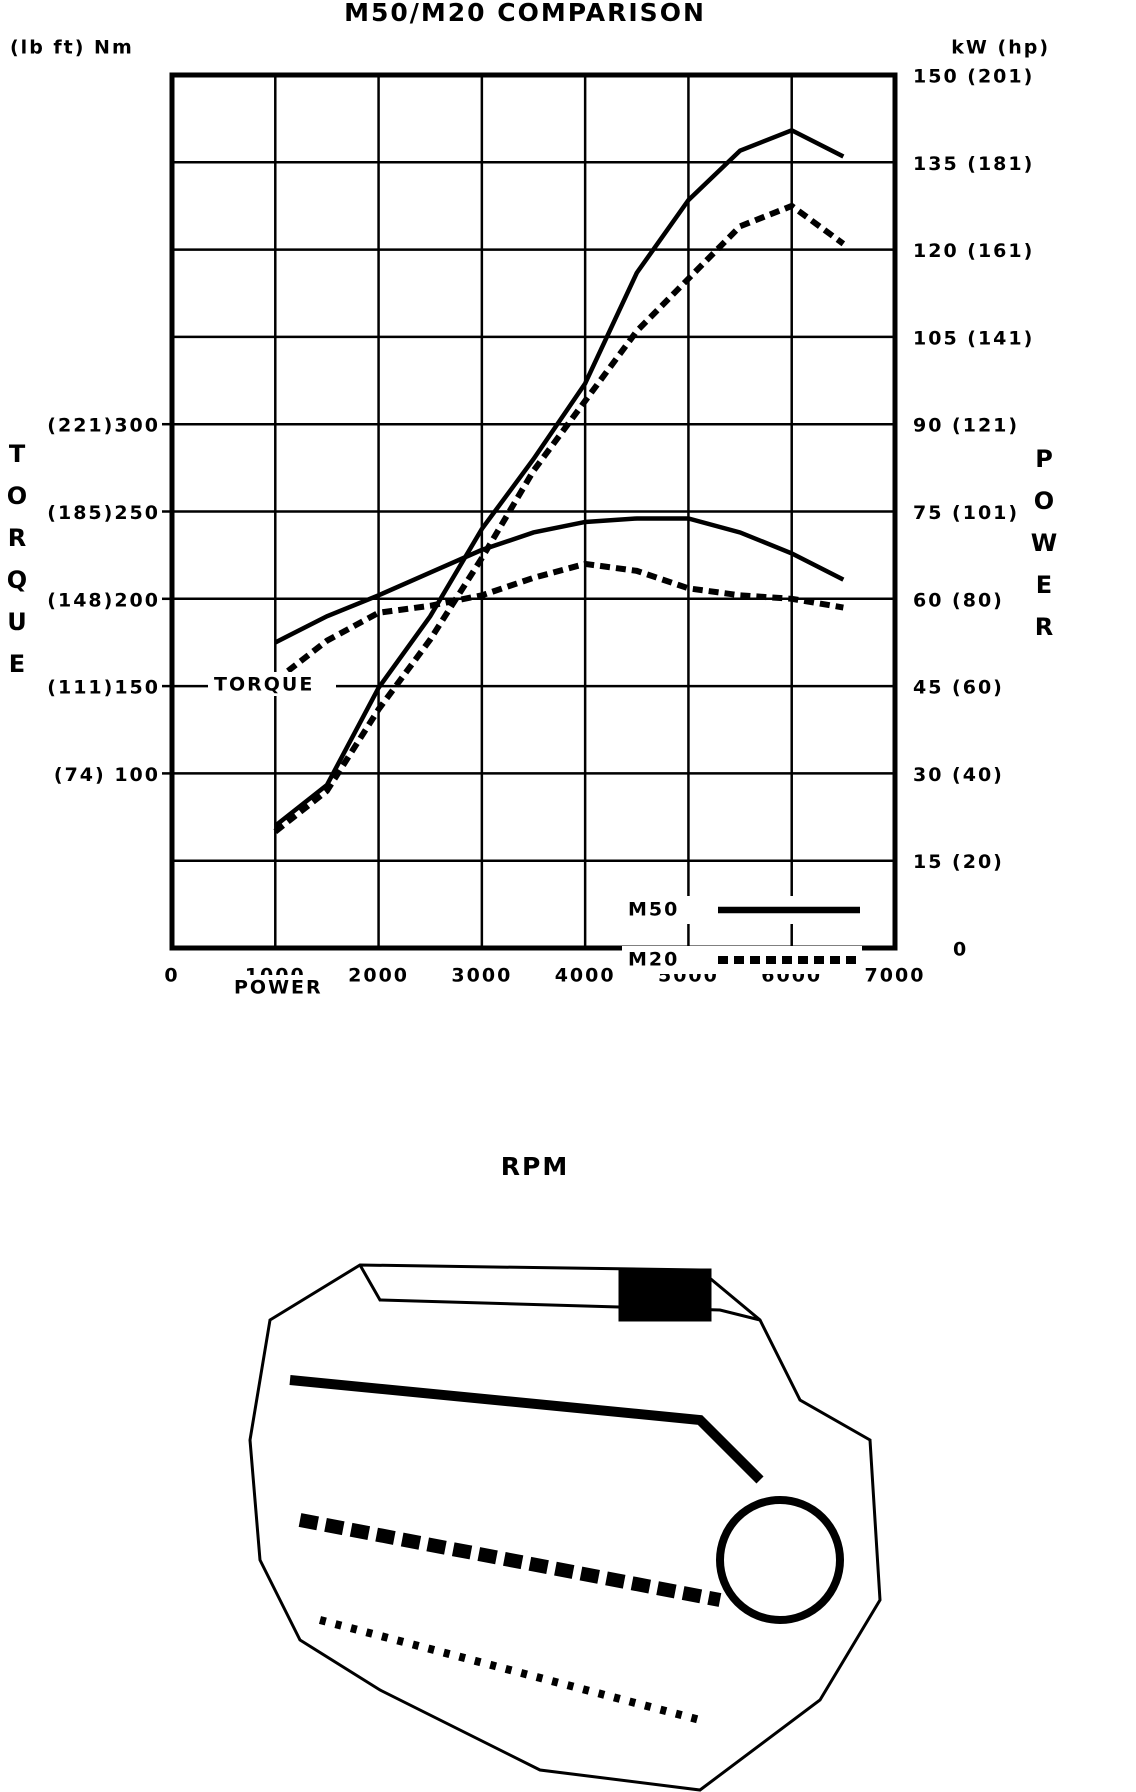 The height and width of the screenshot is (1792, 1136). What do you see at coordinates (264, 685) in the screenshot?
I see `annotation: TORQUE` at bounding box center [264, 685].